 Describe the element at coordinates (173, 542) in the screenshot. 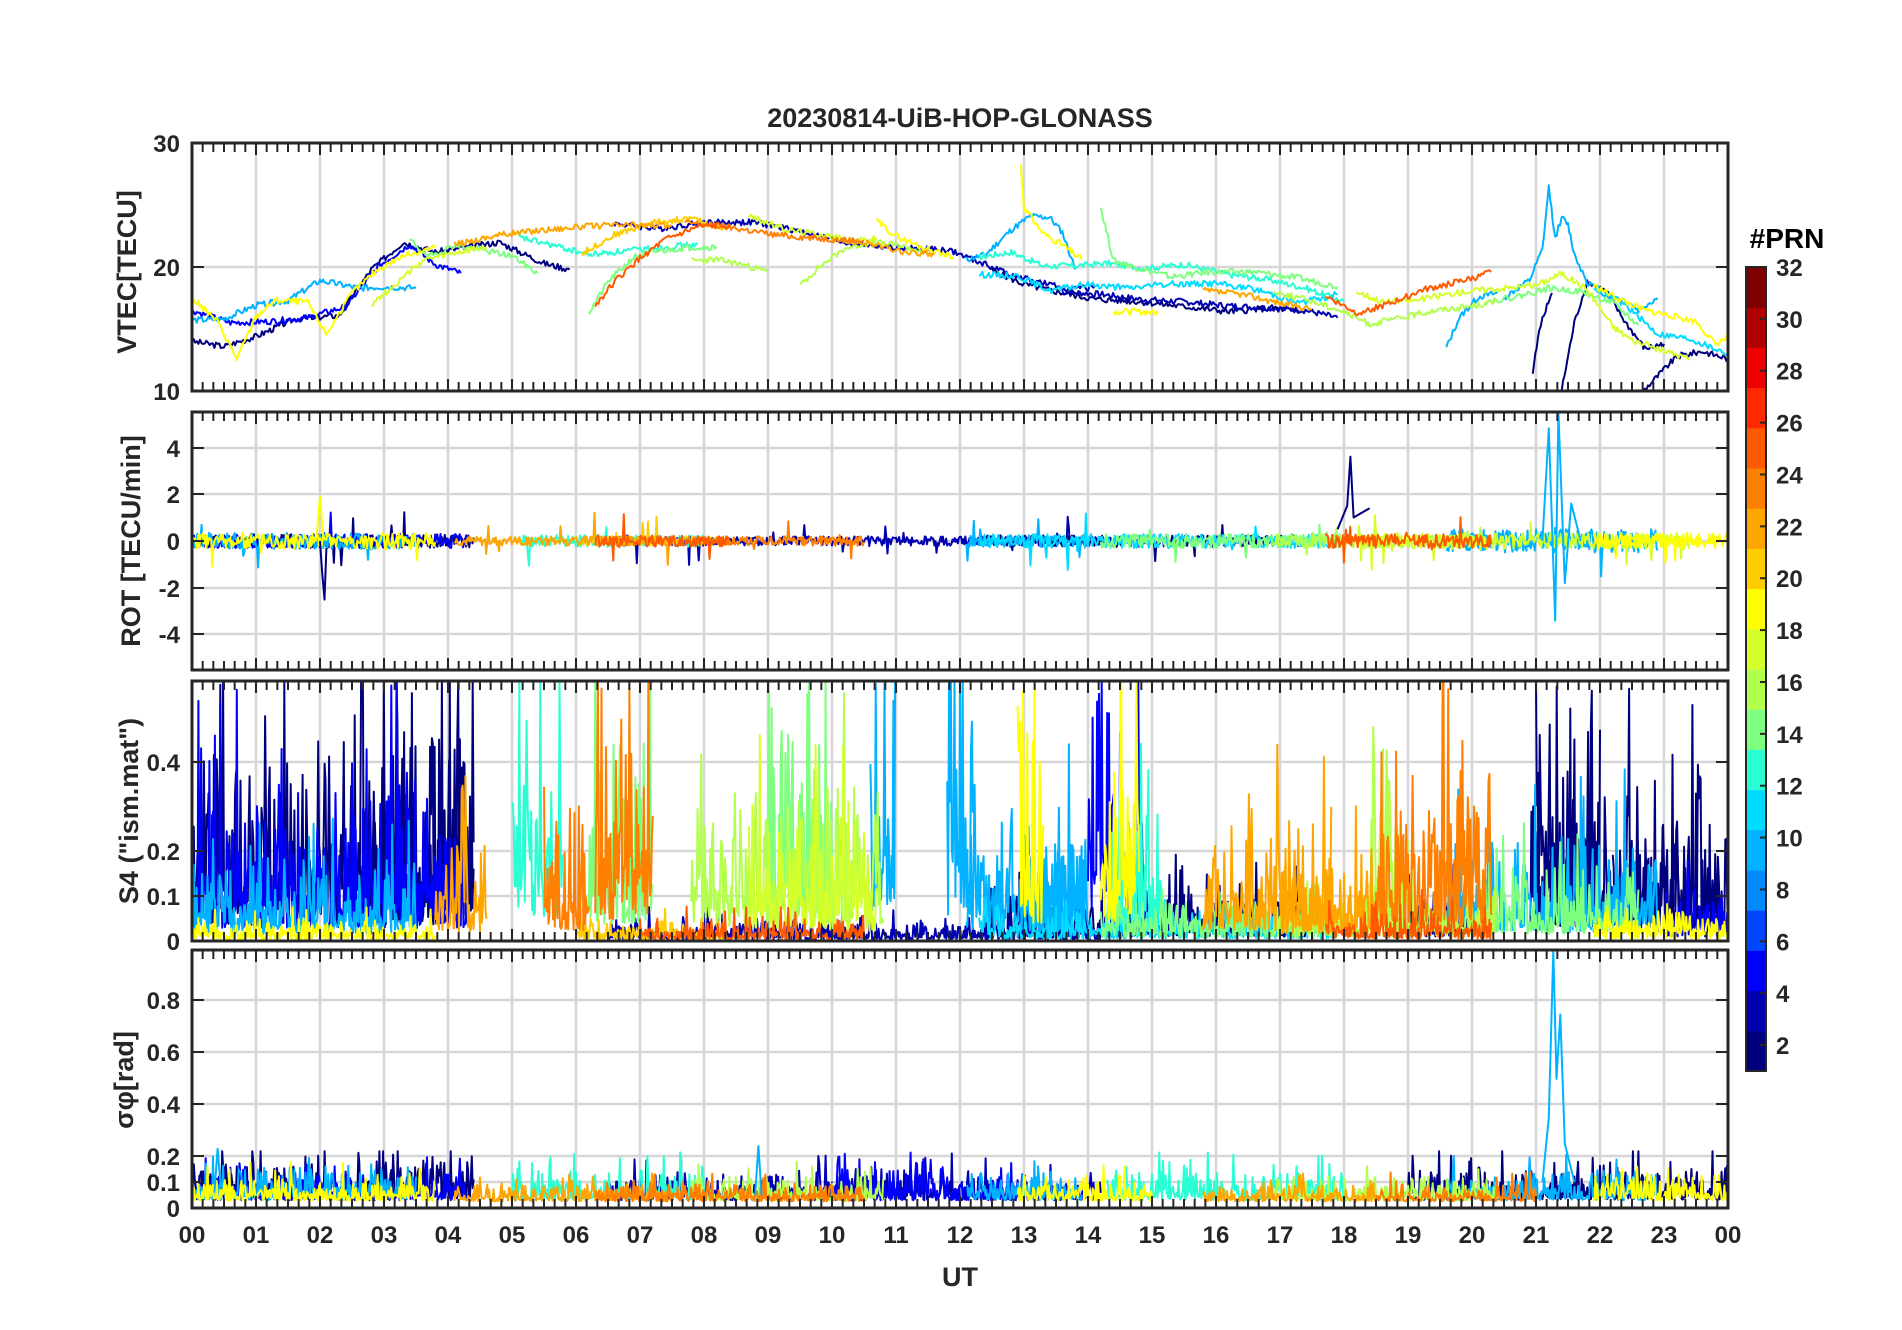

I see `y-tick-label: 0` at that location.